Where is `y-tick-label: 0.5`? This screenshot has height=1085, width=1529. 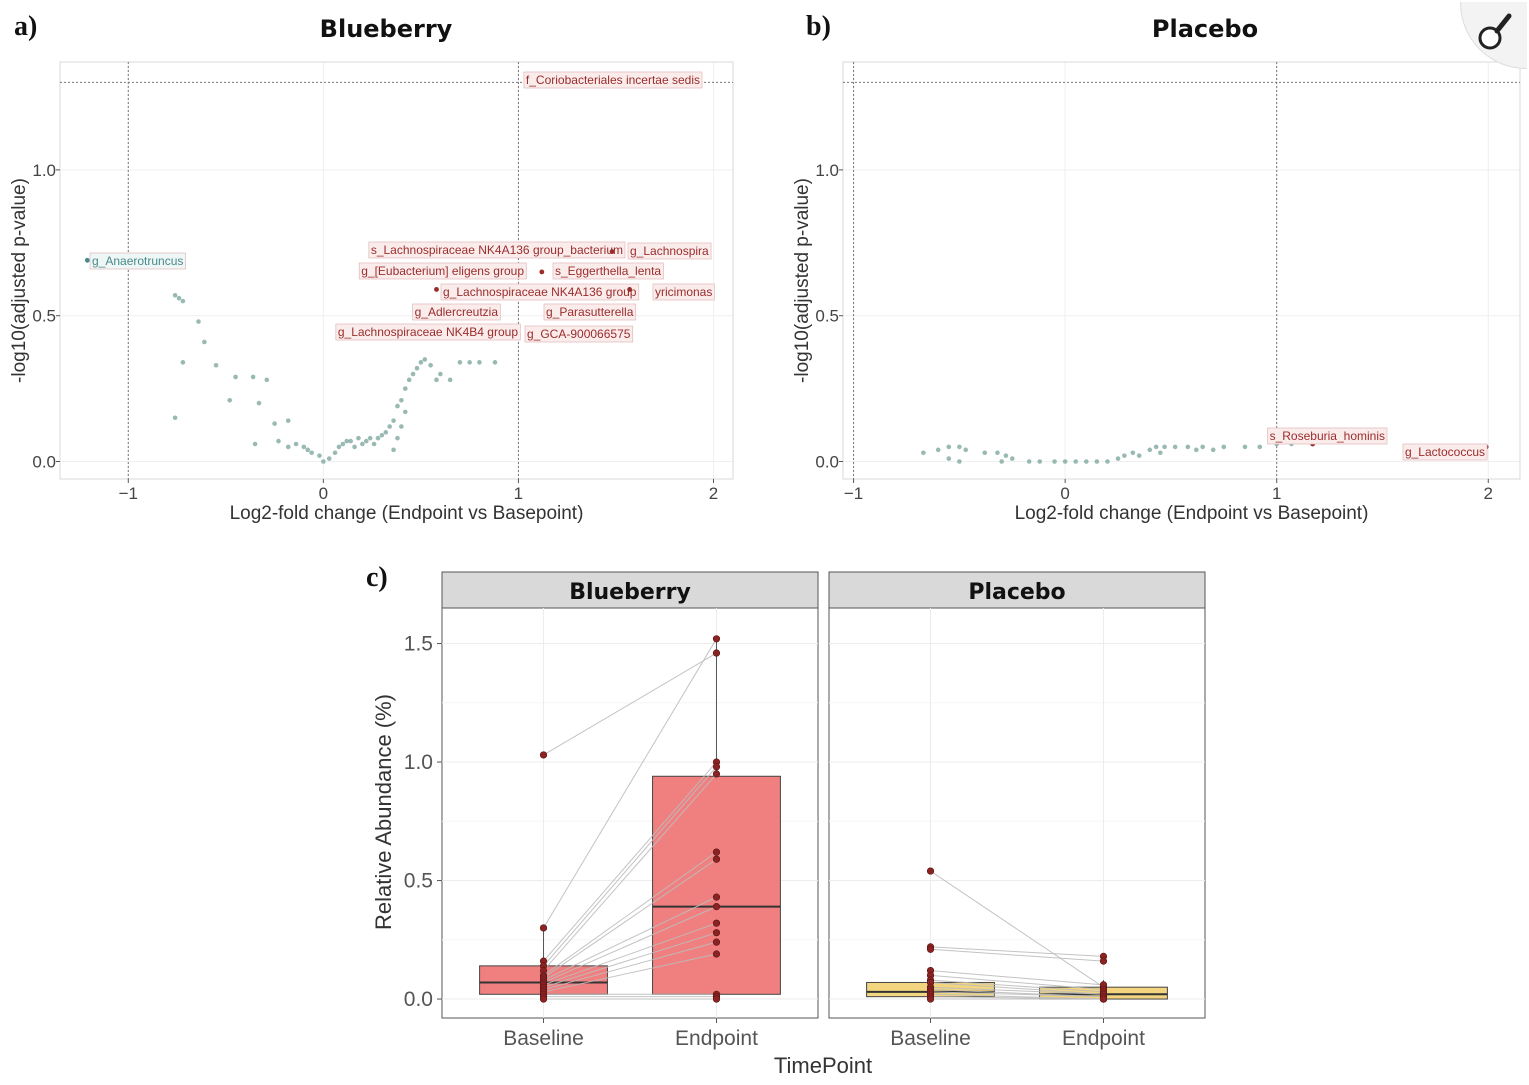
y-tick-label: 0.5 is located at coordinates (418, 881).